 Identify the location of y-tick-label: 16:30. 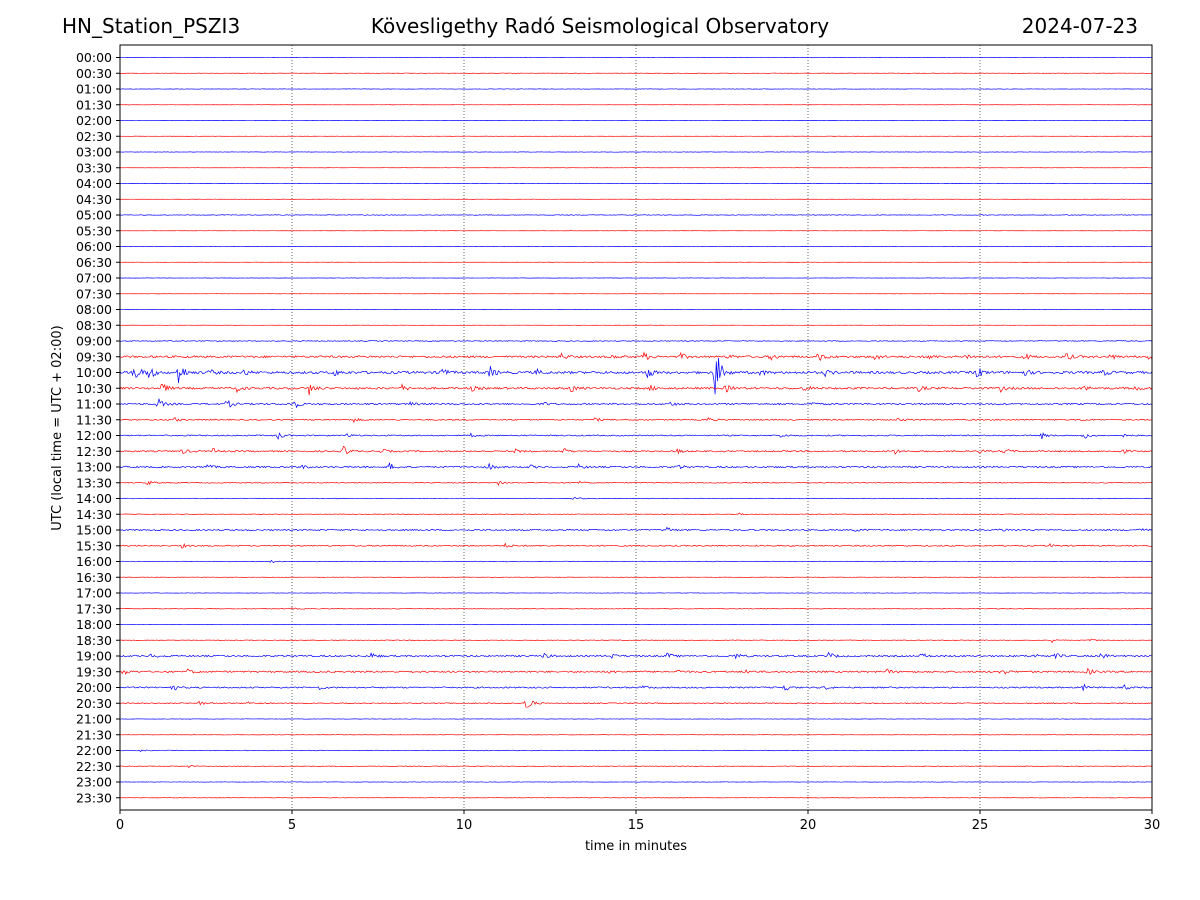
(94, 577).